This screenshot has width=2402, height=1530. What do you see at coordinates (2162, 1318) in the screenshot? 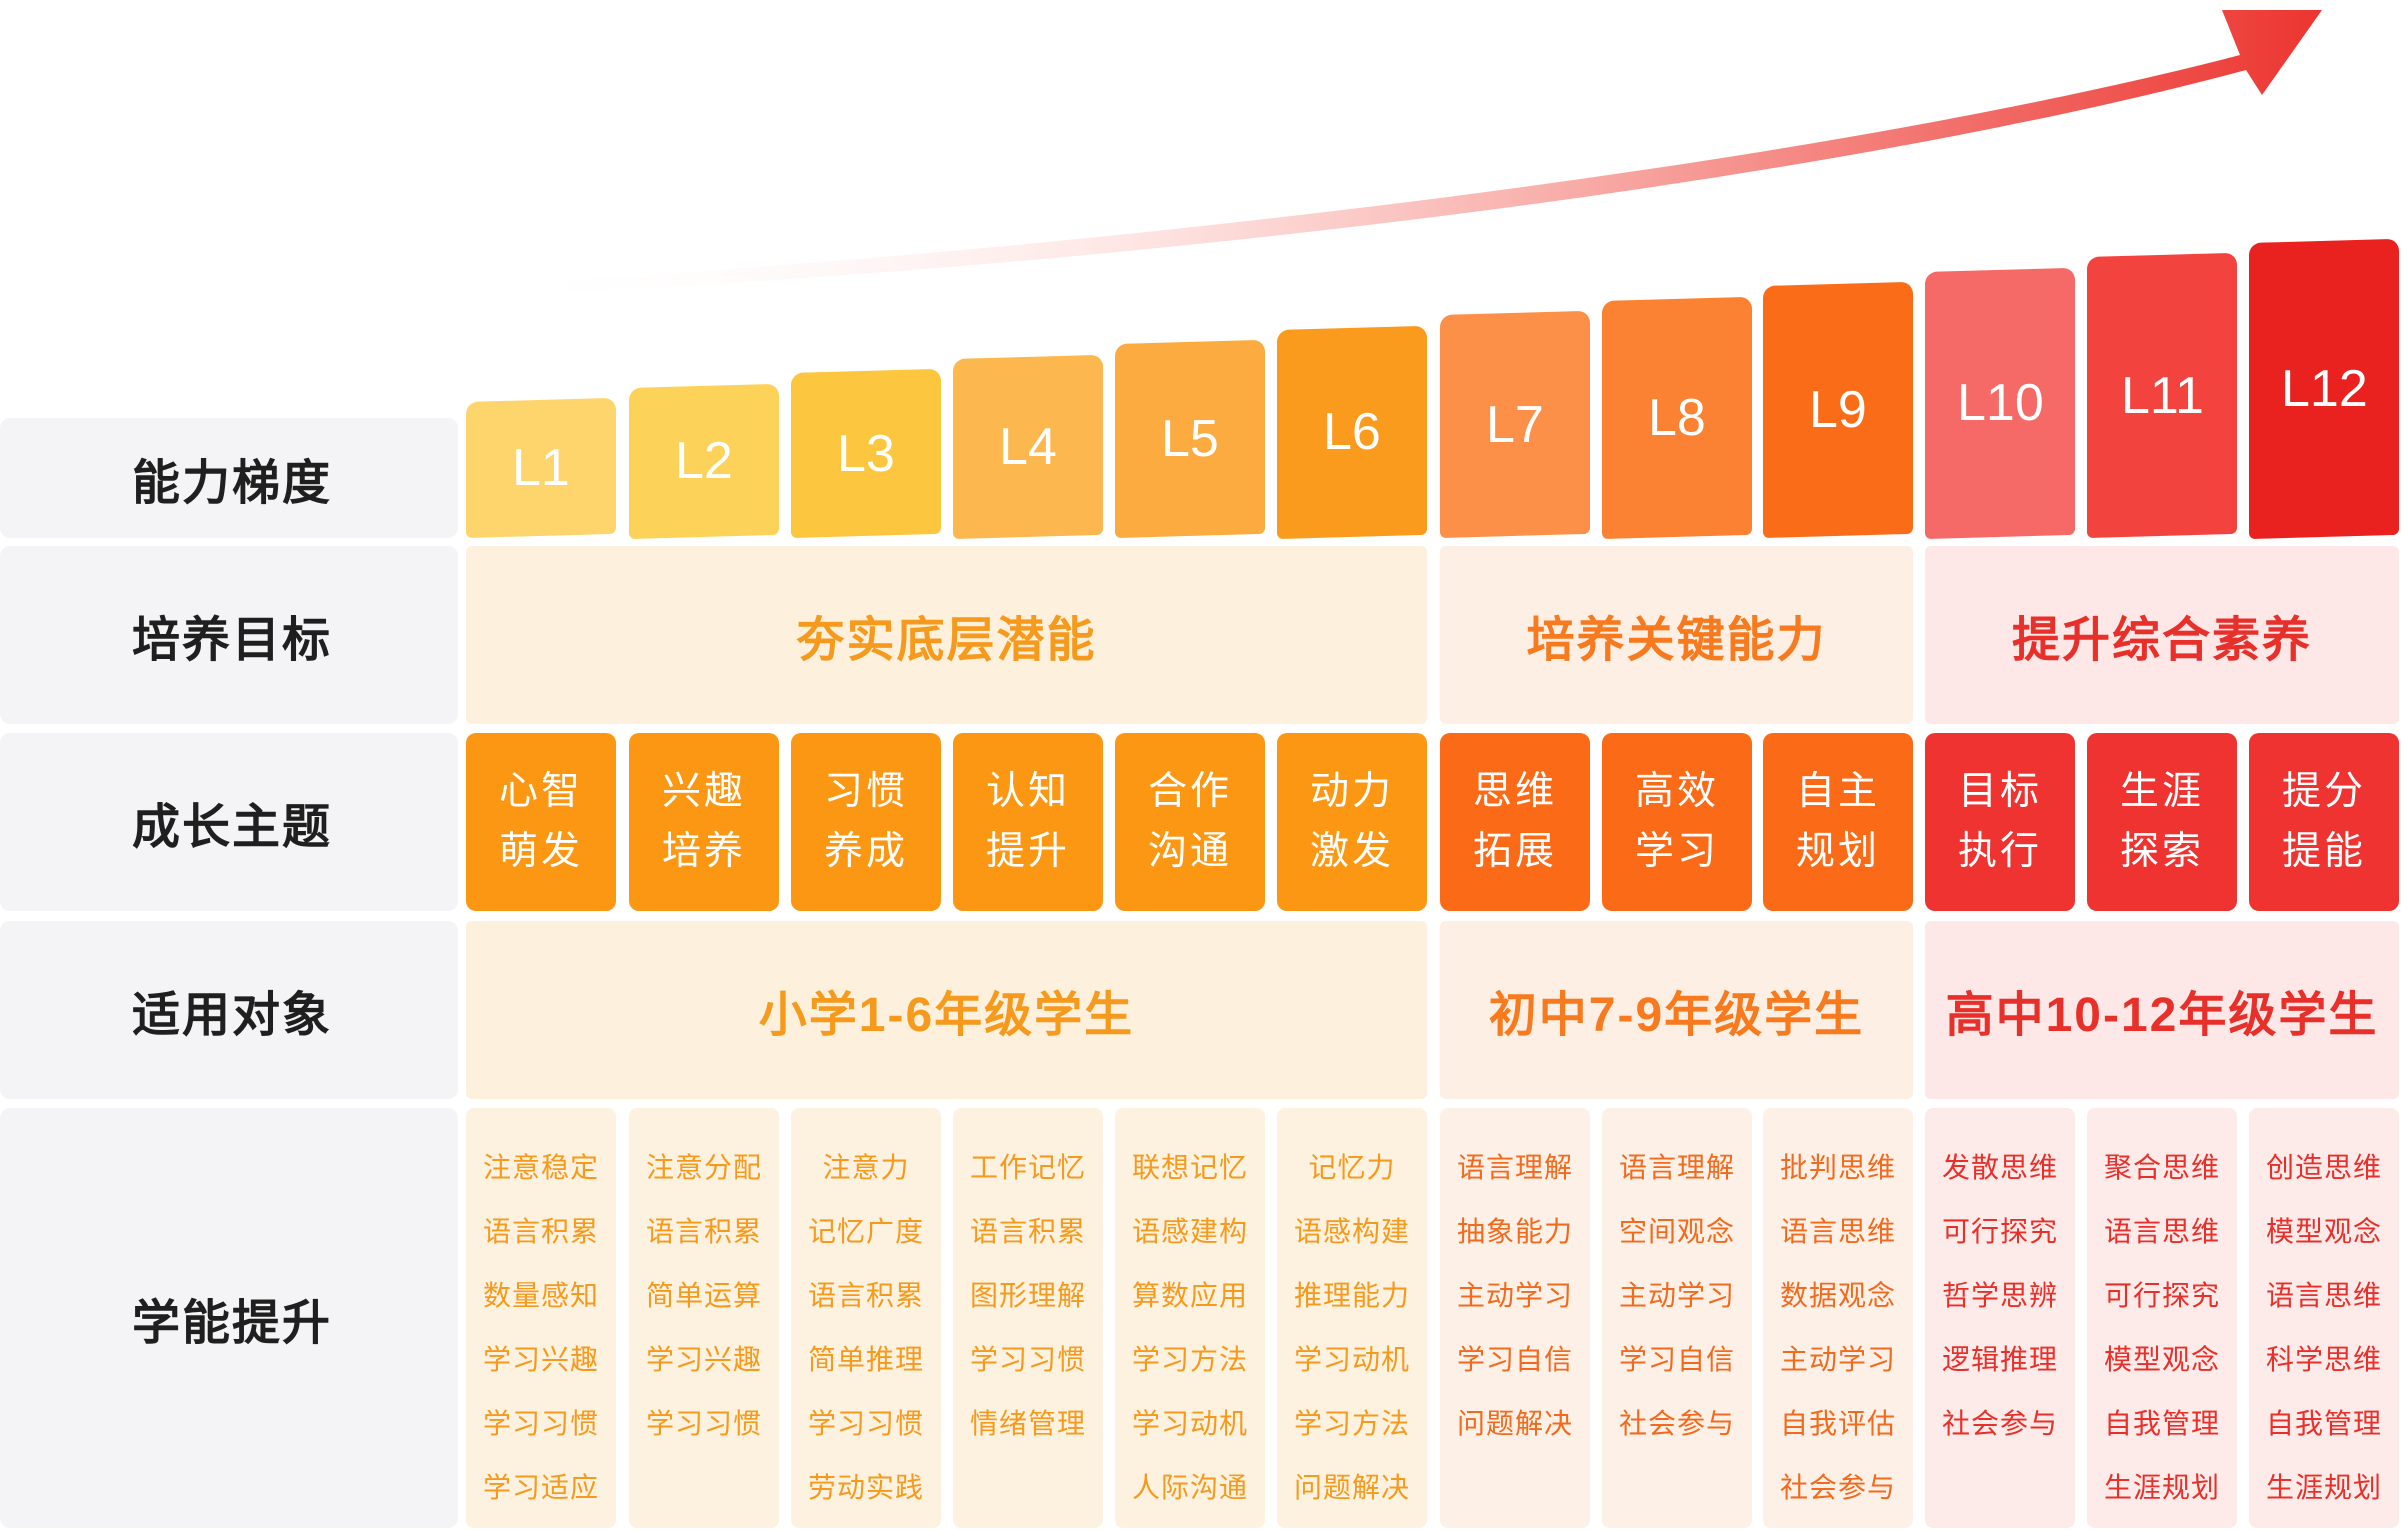
I see `skill-column-11: 聚合思维语言思维可行探究模型观念自我管理生涯规划` at bounding box center [2162, 1318].